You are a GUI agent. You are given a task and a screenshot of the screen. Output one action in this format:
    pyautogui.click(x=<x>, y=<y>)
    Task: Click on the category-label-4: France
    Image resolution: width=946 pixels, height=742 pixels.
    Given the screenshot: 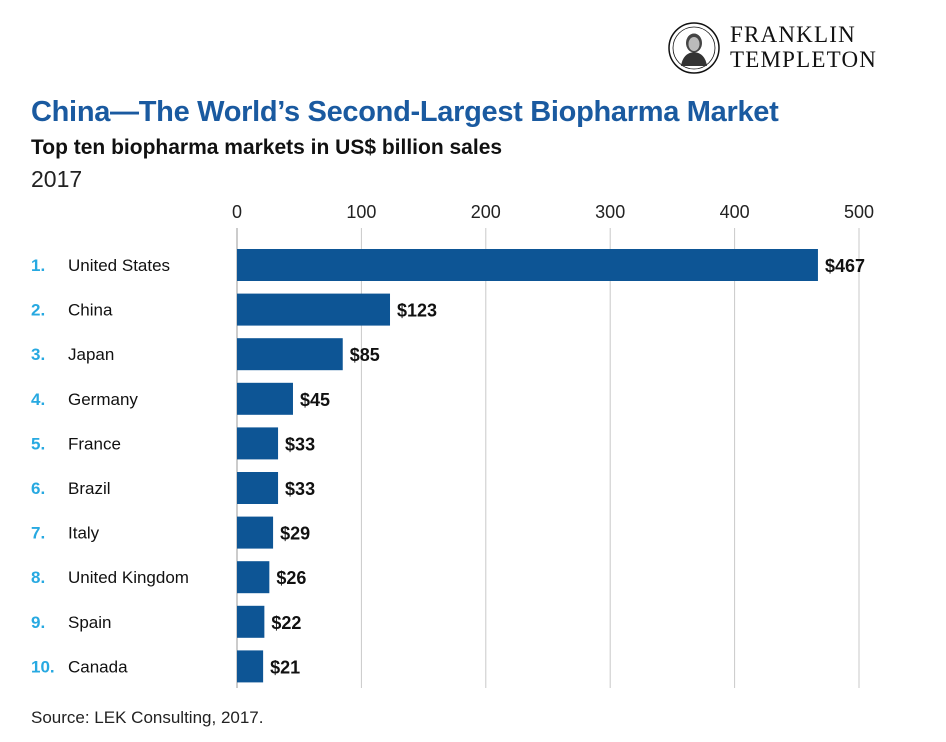 What is the action you would take?
    pyautogui.click(x=94, y=443)
    